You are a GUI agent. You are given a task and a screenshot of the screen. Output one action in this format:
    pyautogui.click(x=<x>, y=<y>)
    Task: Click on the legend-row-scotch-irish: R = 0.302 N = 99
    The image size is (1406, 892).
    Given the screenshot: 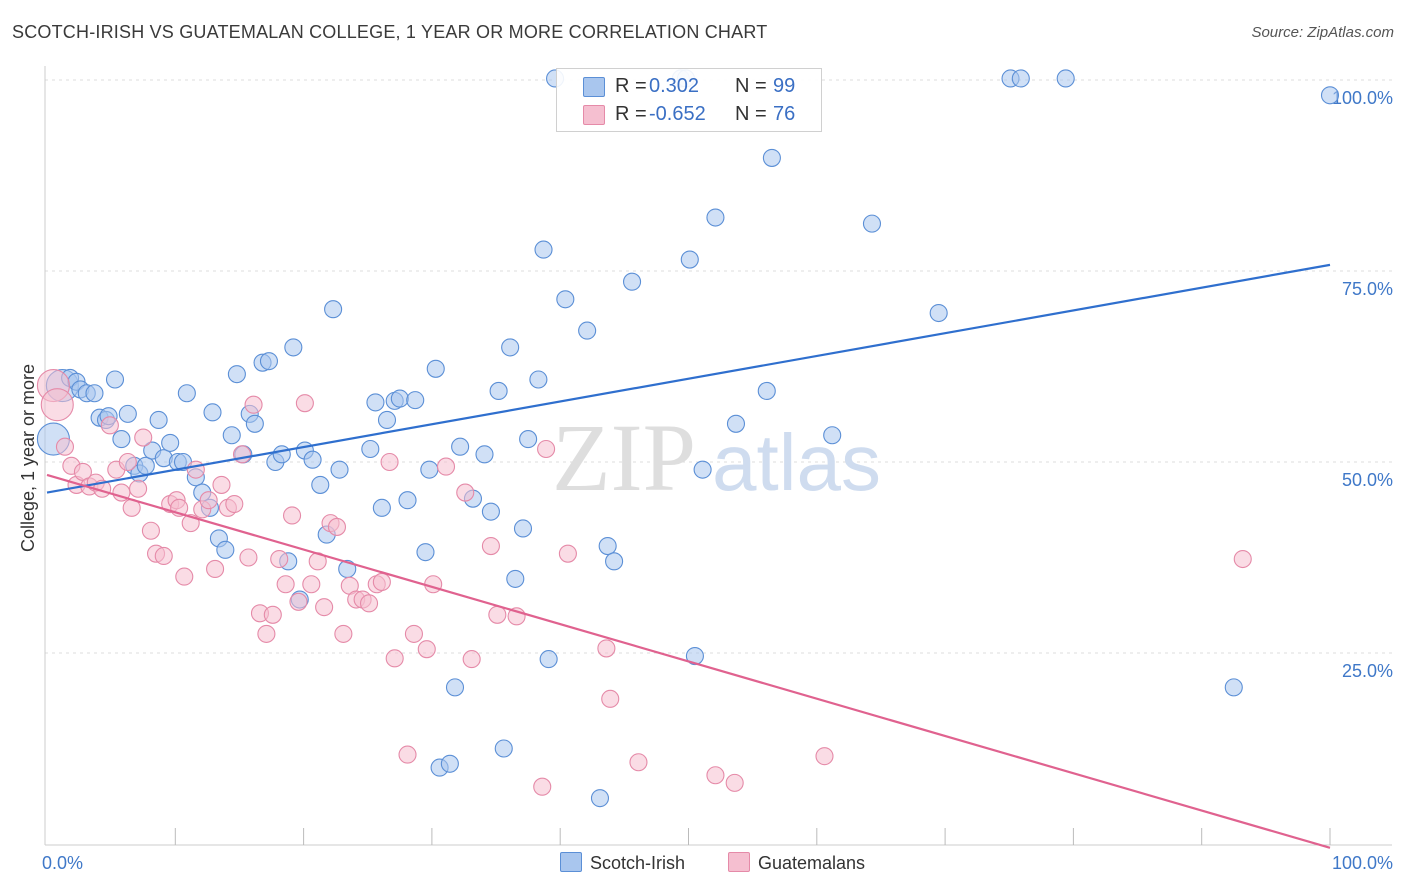 What is the action you would take?
    pyautogui.click(x=689, y=87)
    